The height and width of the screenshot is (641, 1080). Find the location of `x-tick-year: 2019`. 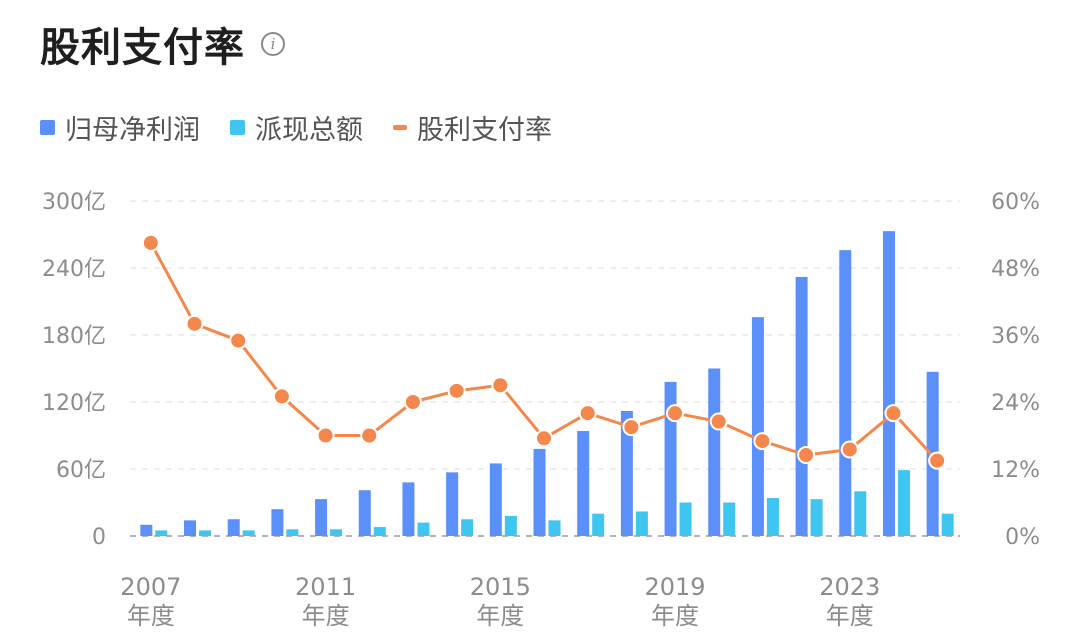

x-tick-year: 2019 is located at coordinates (675, 587).